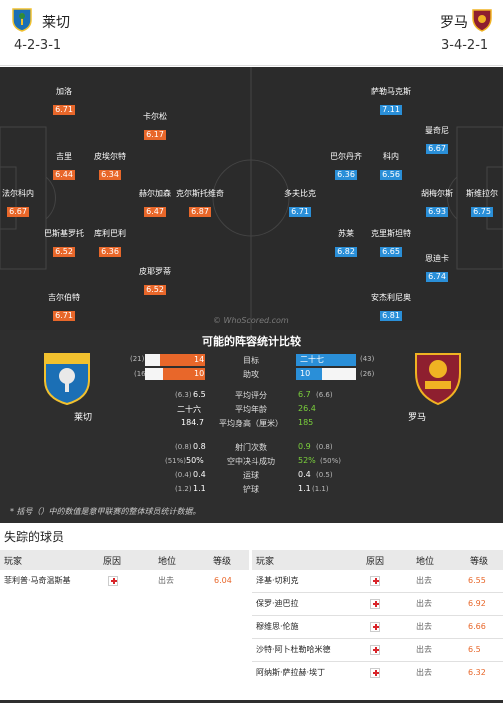 The width and height of the screenshot is (503, 703). I want to click on away-dribbles-league: (0.5), so click(324, 475).